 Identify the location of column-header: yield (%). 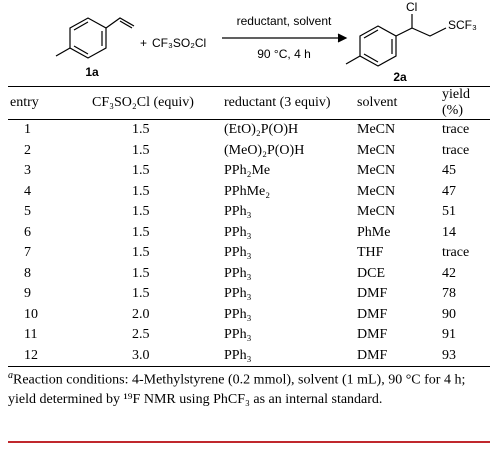
(456, 102).